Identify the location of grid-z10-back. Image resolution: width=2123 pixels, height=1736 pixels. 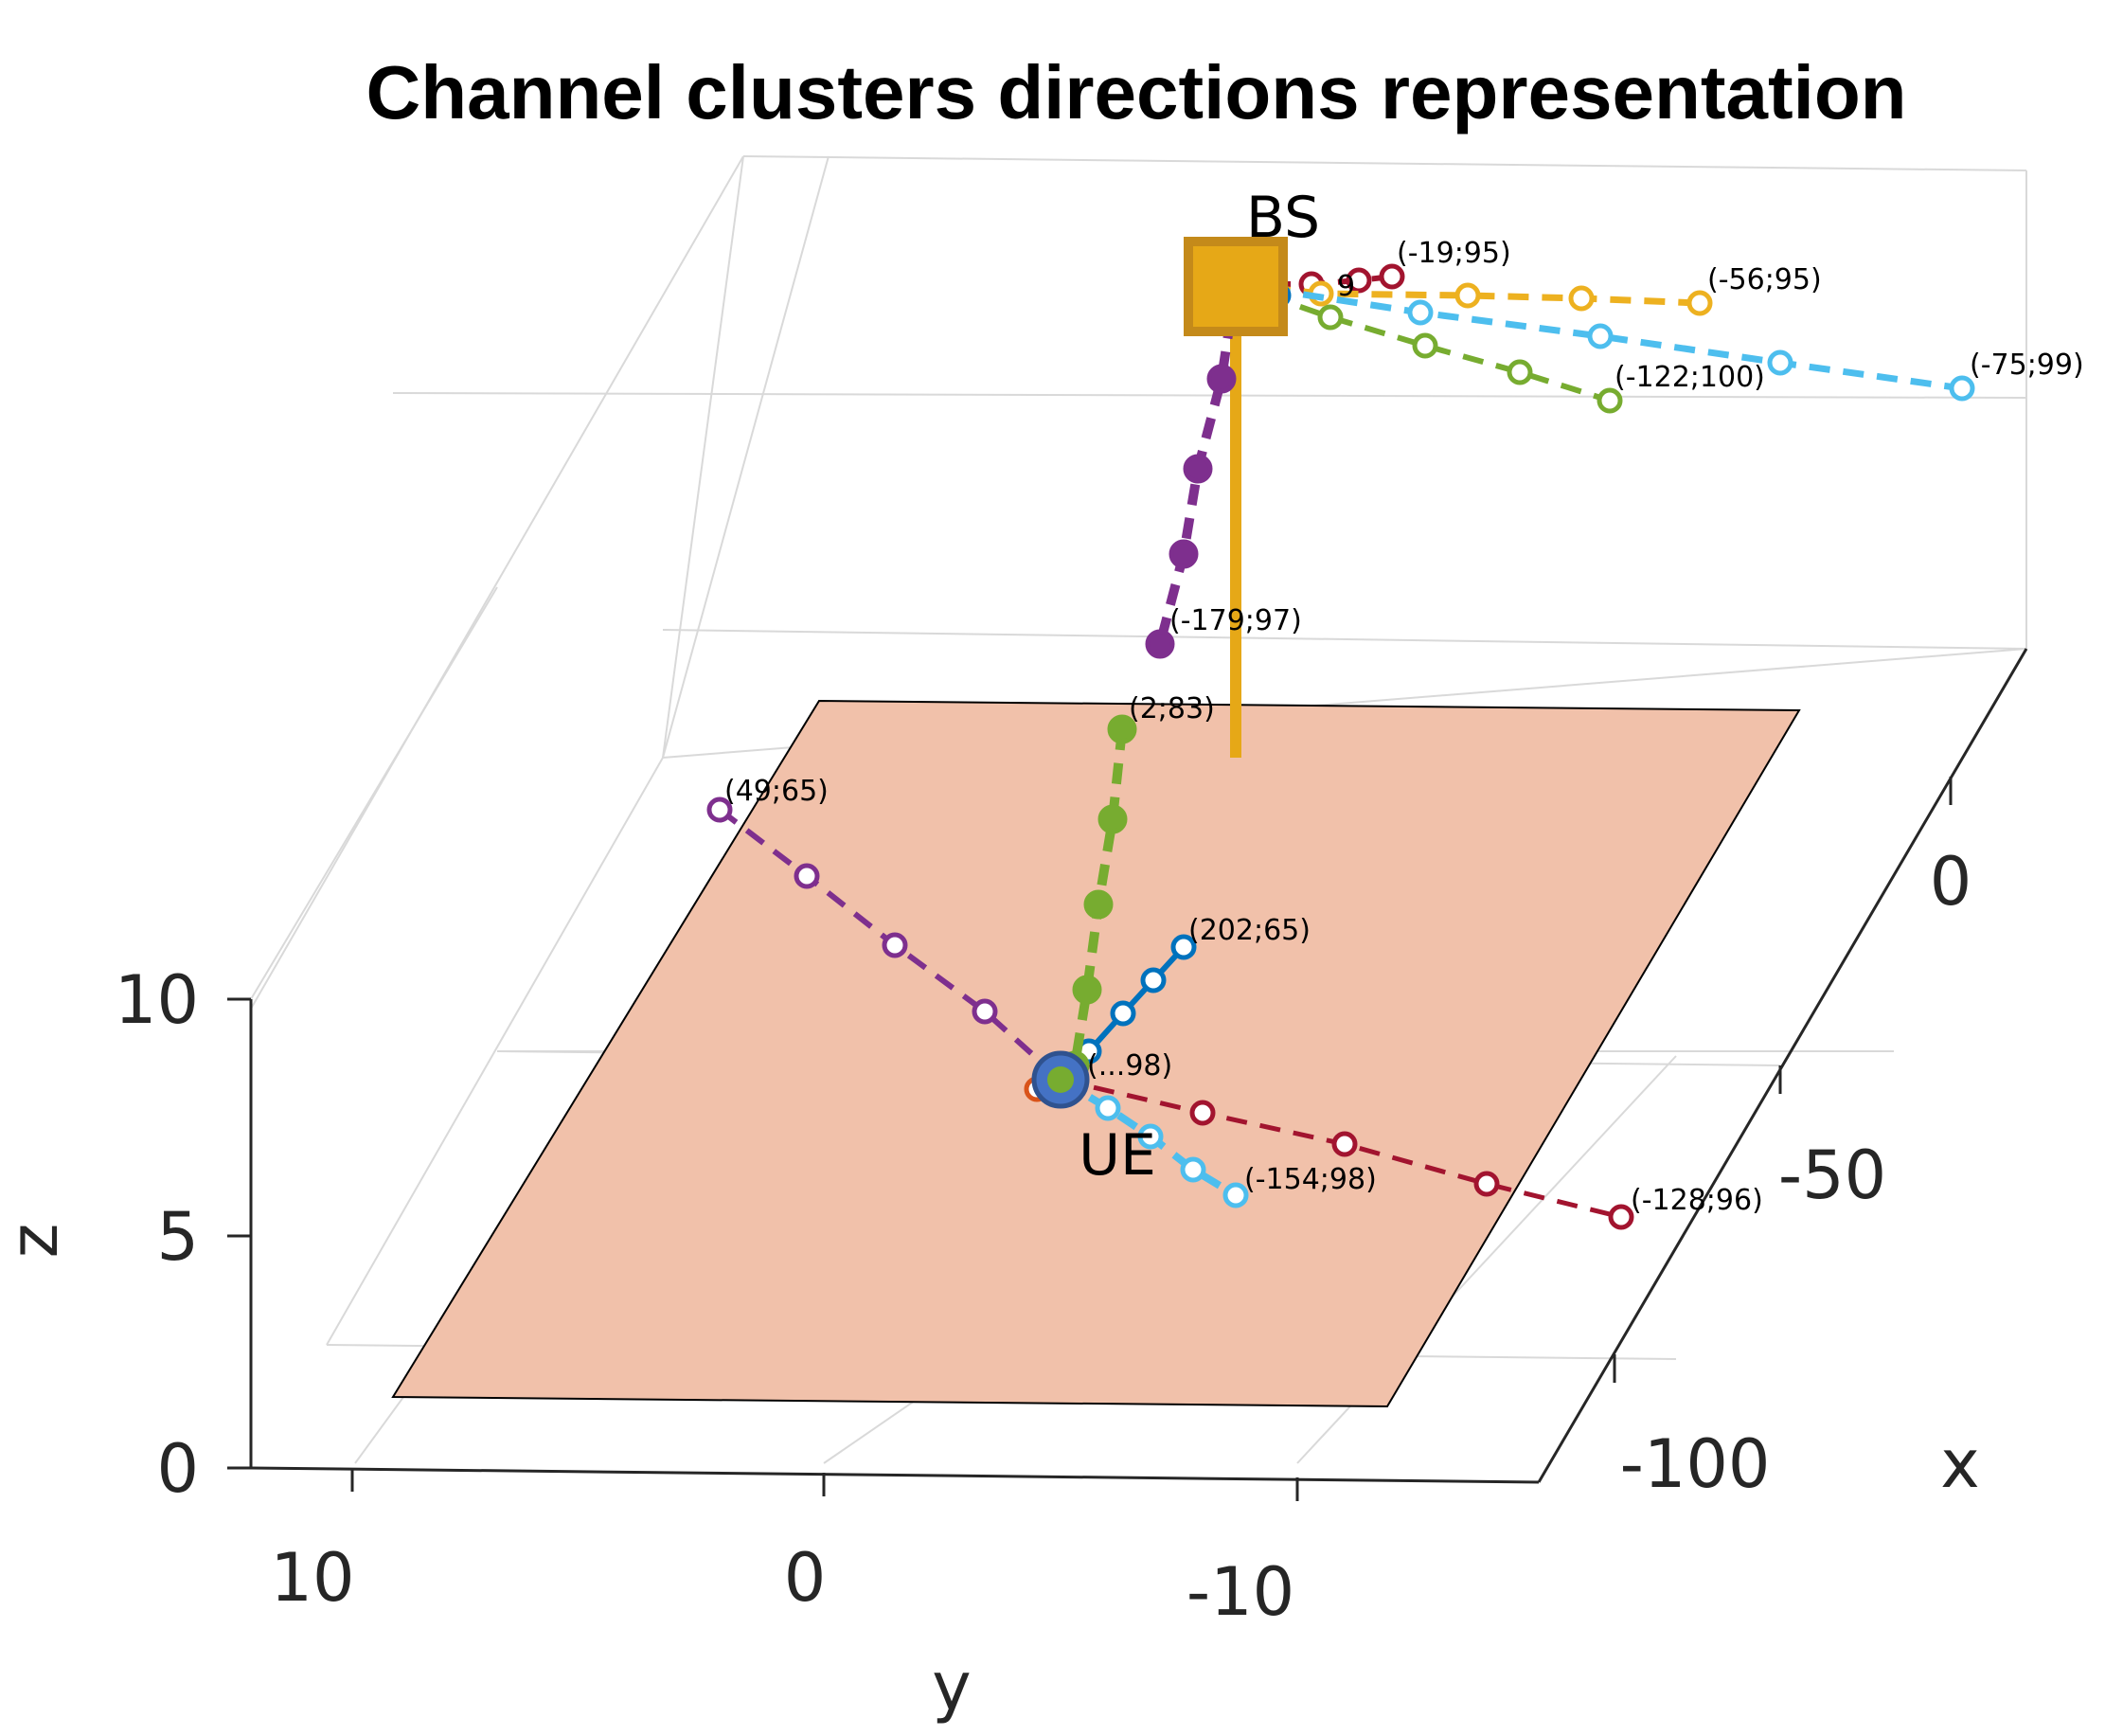
(746, 457).